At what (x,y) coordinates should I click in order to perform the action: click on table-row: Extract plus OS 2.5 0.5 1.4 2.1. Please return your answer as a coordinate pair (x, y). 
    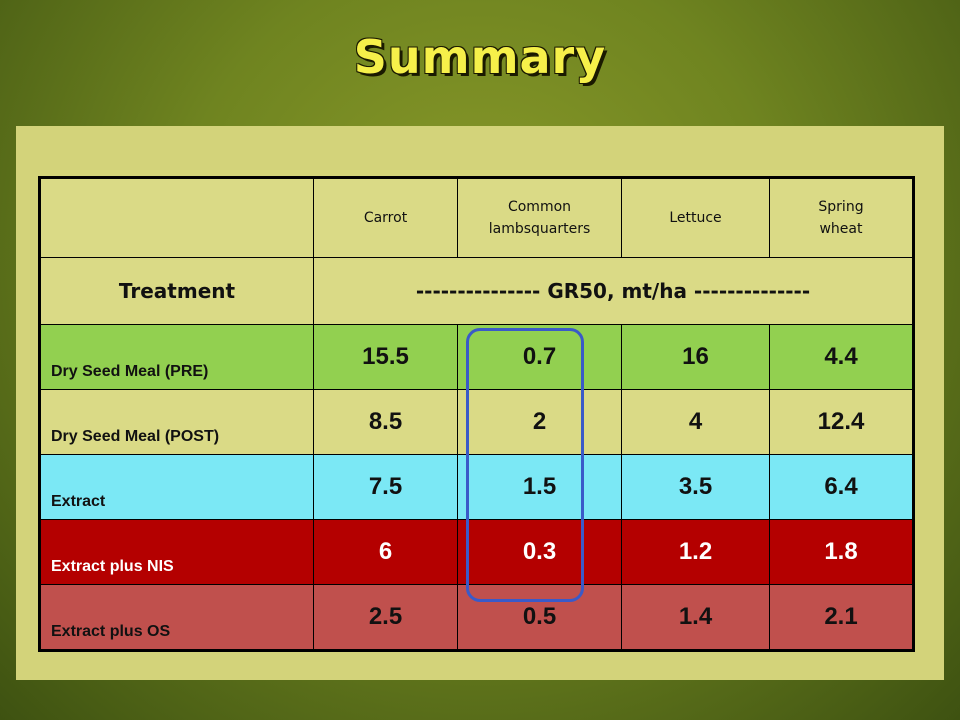
    Looking at the image, I should click on (476, 617).